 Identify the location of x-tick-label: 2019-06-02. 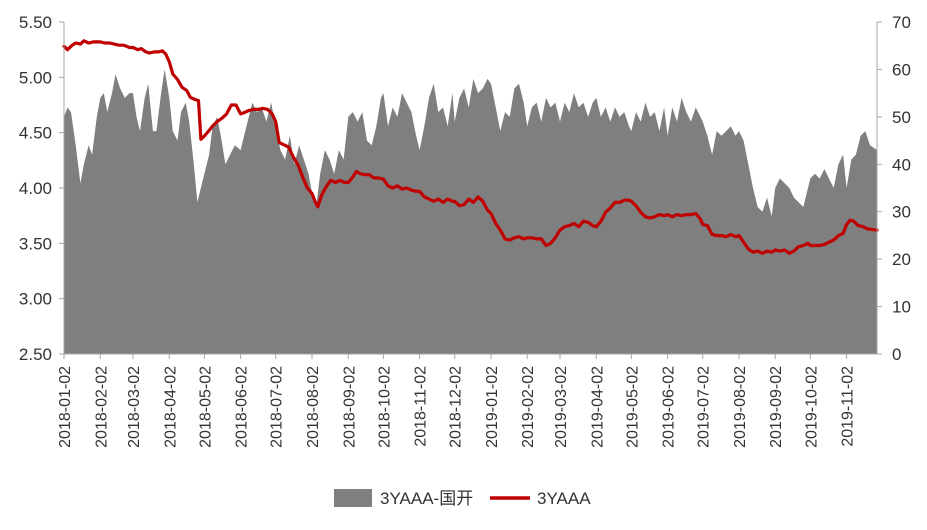
(669, 407).